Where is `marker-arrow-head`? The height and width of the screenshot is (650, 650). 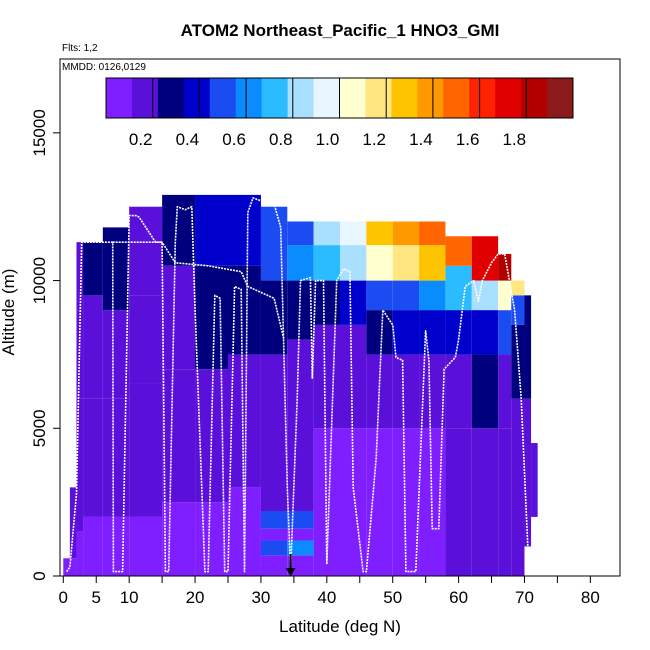
marker-arrow-head is located at coordinates (290, 572).